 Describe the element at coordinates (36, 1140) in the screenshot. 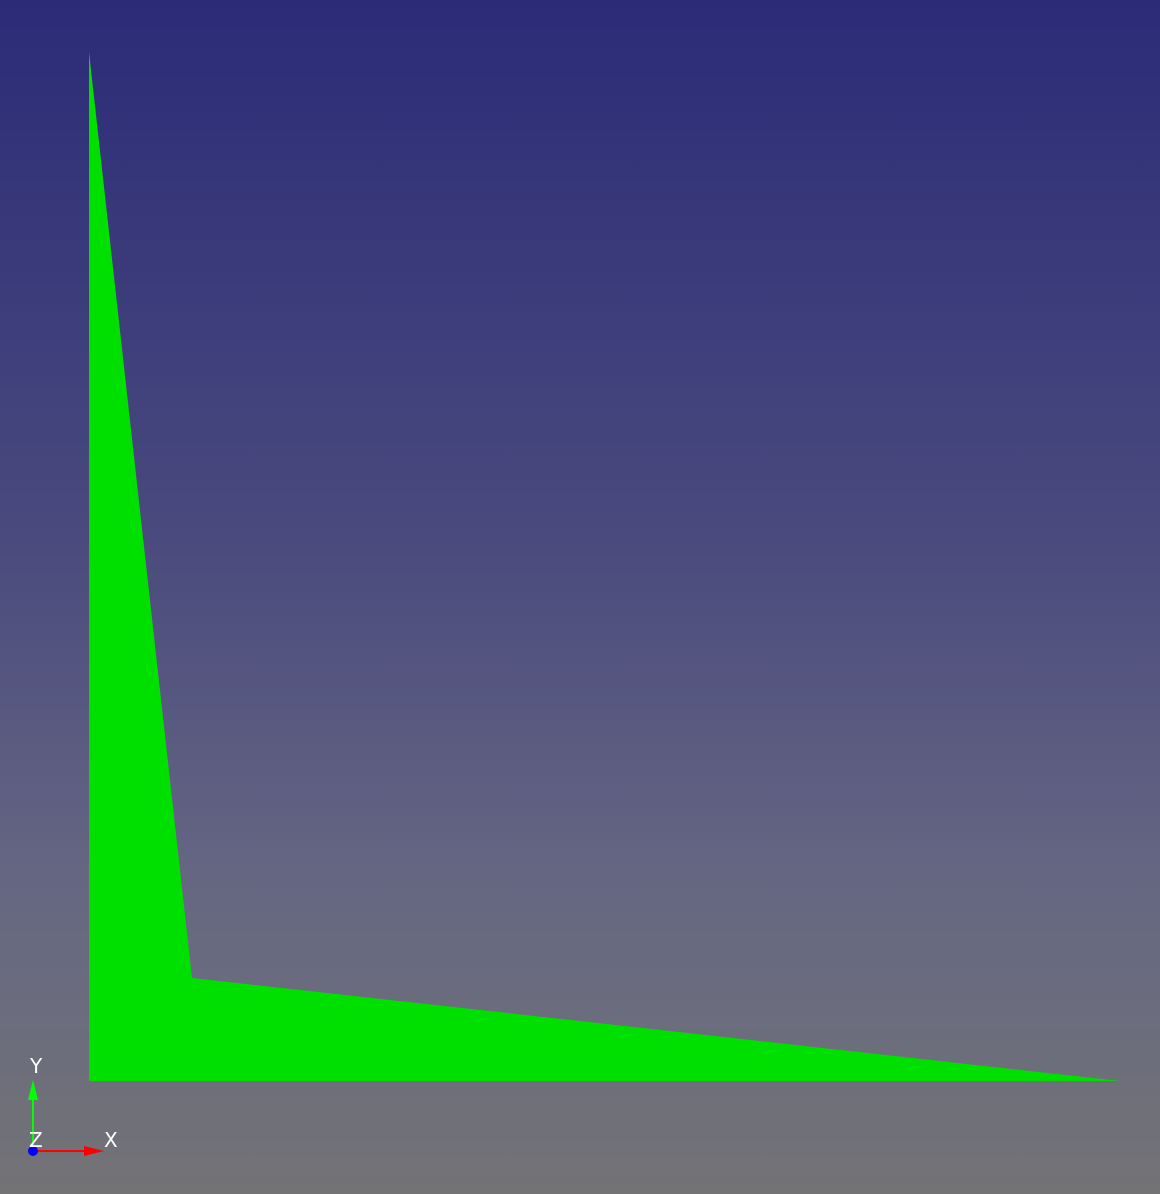

I see `z-axis-label: Z` at that location.